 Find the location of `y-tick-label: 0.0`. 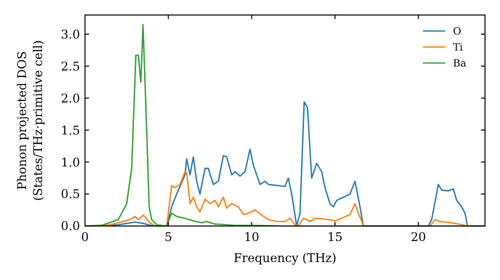

y-tick-label: 0.0 is located at coordinates (70, 226).